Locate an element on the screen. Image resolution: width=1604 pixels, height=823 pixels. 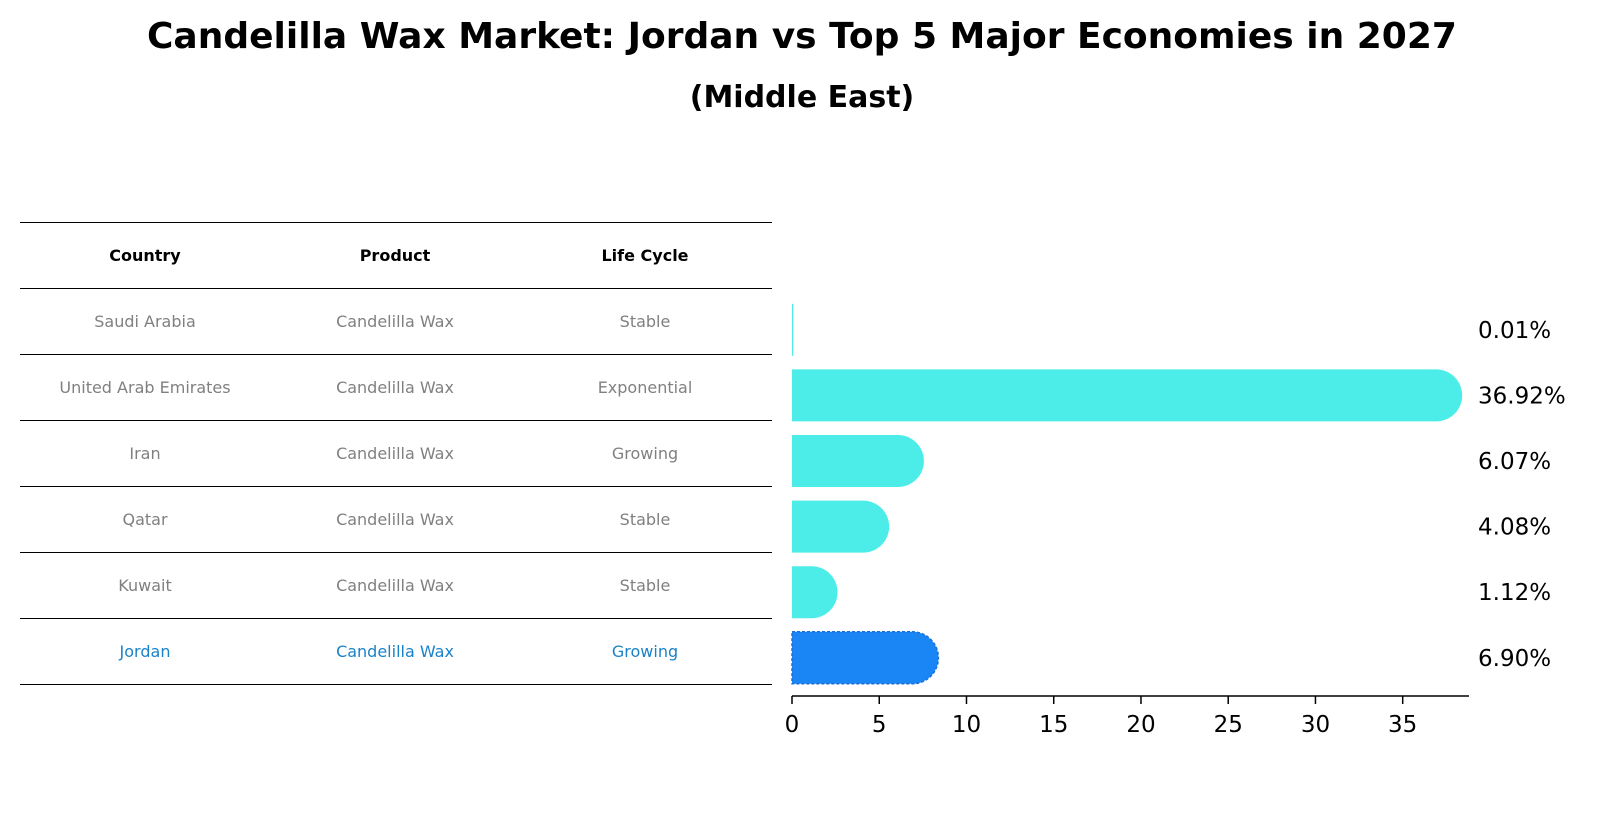
header-country: Country is located at coordinates (145, 255).